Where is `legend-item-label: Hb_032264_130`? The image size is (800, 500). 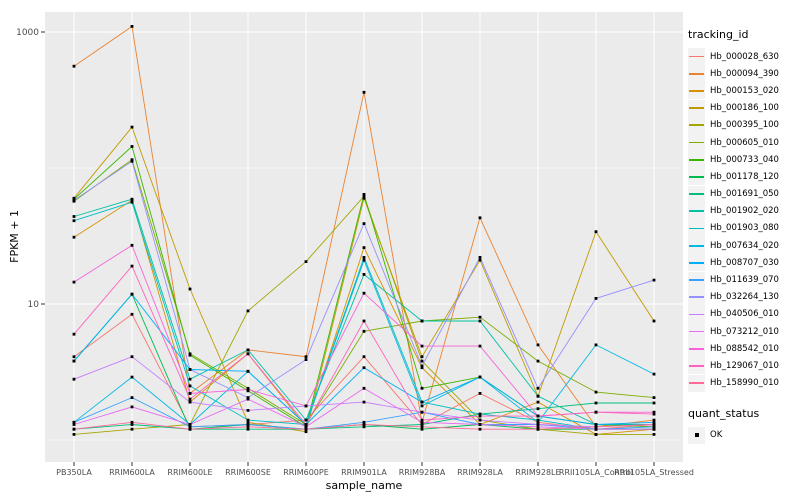
legend-item-label: Hb_032264_130 is located at coordinates (744, 297).